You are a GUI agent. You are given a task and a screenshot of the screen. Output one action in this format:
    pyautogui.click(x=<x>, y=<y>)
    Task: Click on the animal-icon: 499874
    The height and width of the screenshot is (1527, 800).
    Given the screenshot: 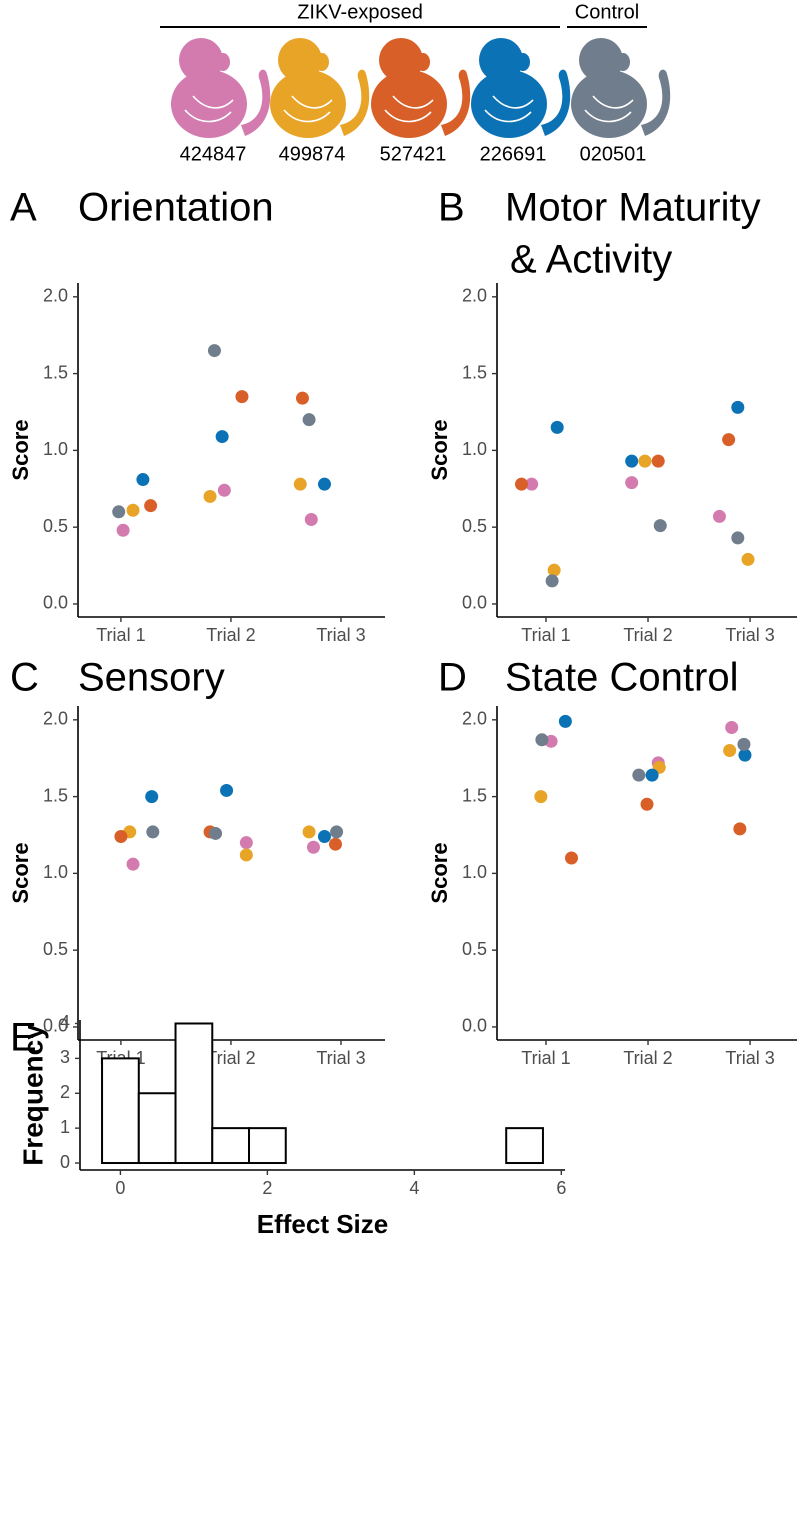 What is the action you would take?
    pyautogui.click(x=320, y=101)
    